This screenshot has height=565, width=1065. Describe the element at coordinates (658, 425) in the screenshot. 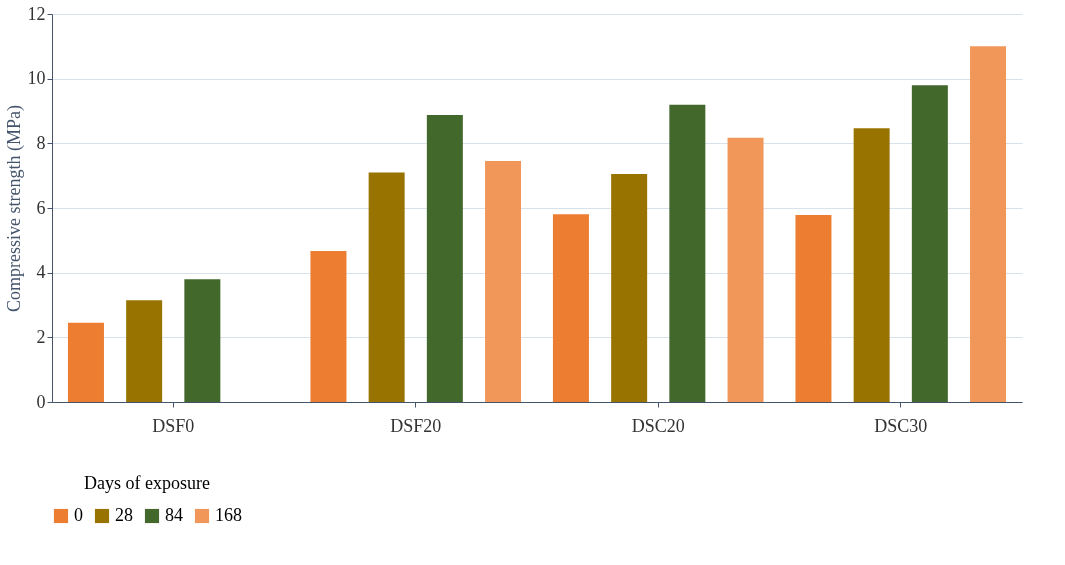

I see `x-tick-label: DSC20` at that location.